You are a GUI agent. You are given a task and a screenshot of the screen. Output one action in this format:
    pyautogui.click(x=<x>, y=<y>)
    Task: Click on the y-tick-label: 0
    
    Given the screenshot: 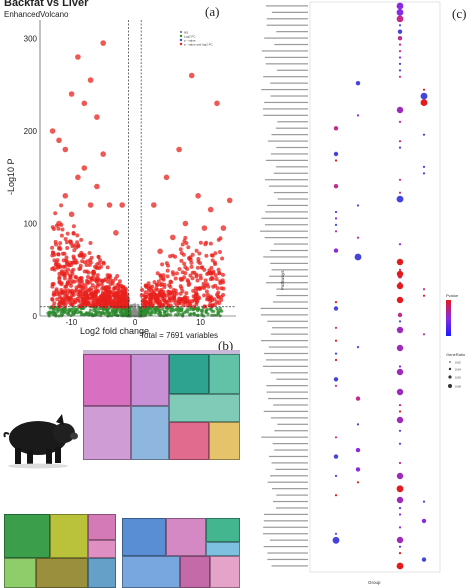 What is the action you would take?
    pyautogui.click(x=35, y=316)
    